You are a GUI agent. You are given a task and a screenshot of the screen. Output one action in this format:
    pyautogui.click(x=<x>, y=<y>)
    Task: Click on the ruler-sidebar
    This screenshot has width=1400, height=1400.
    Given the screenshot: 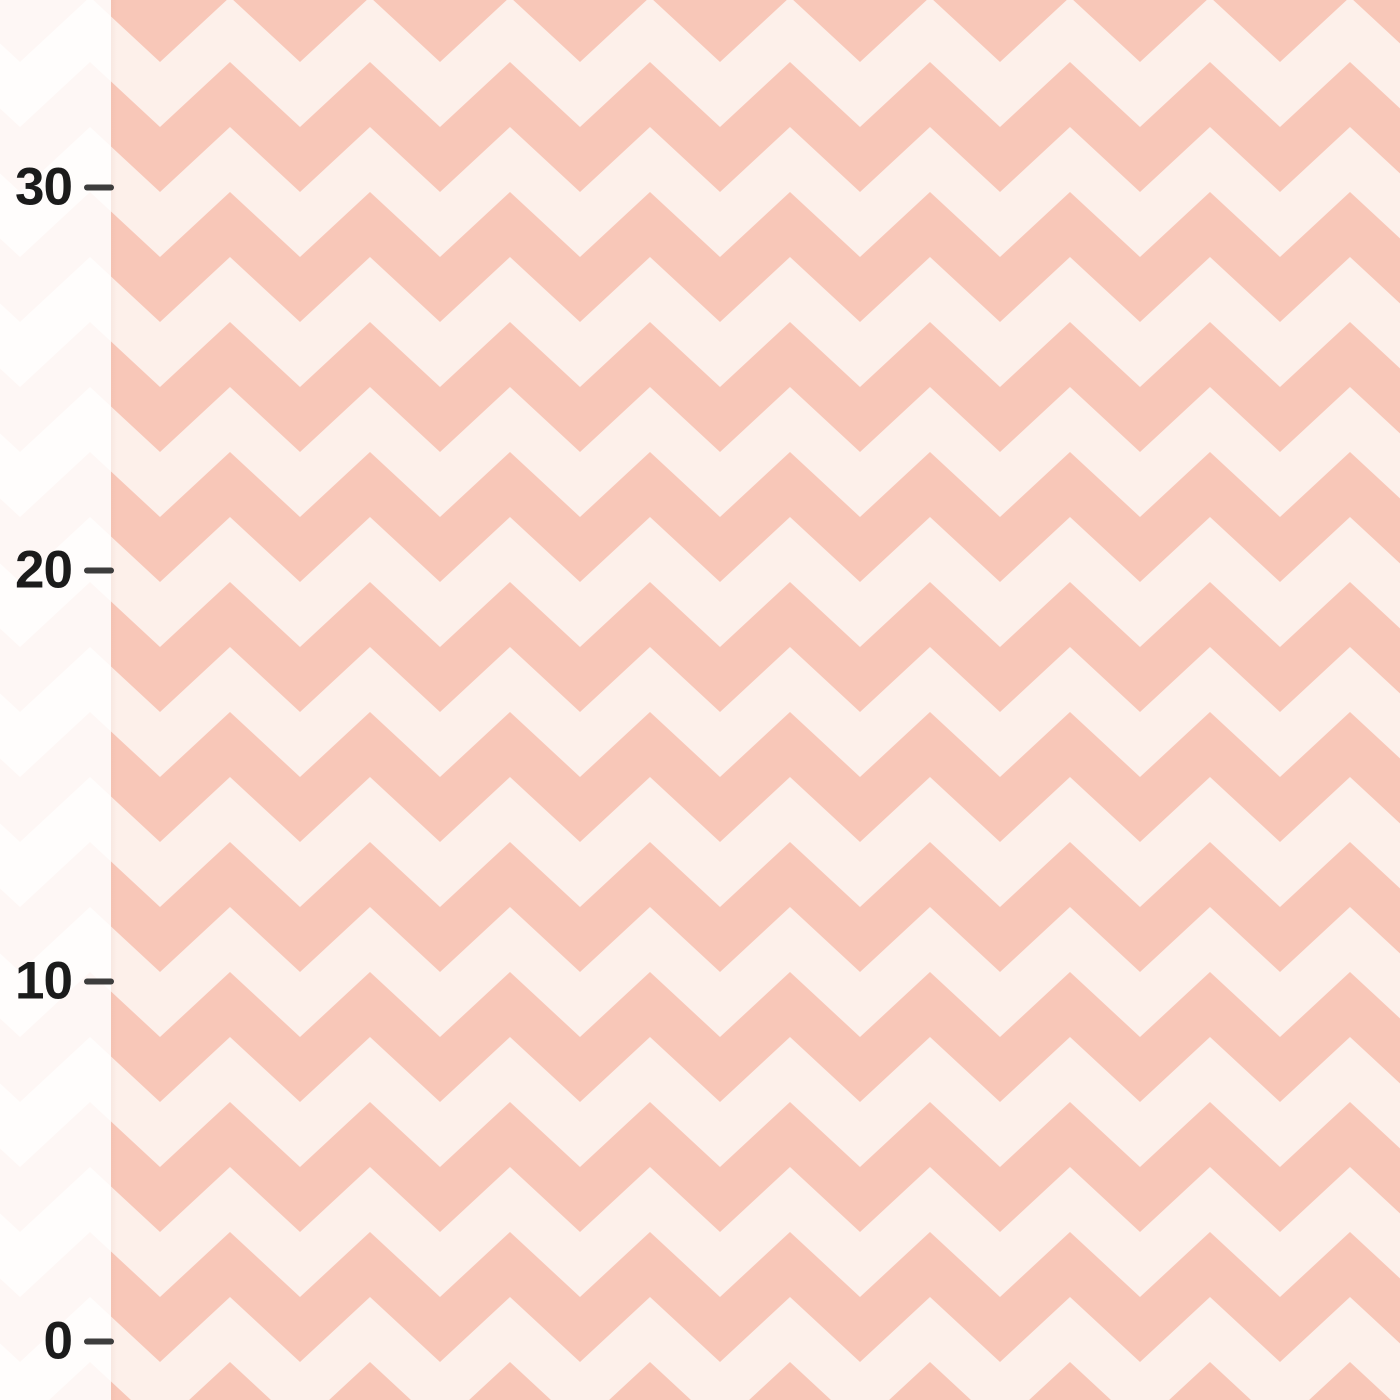 What is the action you would take?
    pyautogui.click(x=55, y=700)
    